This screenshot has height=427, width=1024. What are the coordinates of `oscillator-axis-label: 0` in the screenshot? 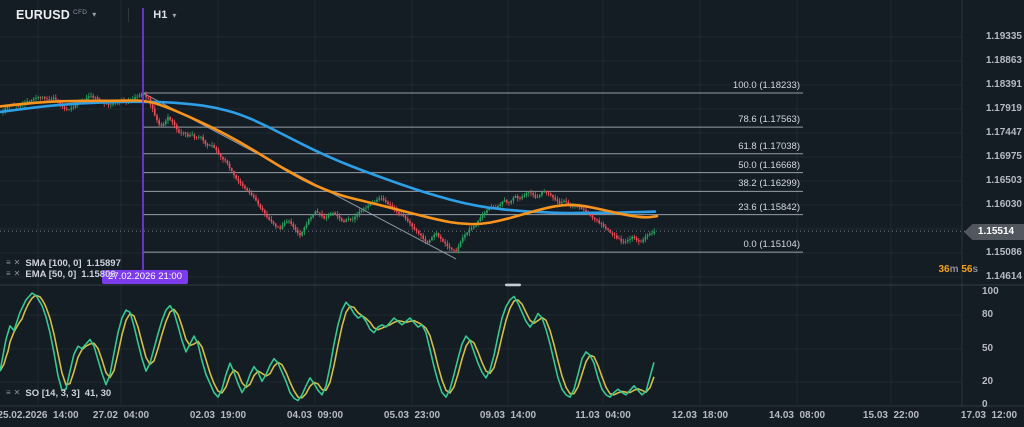 It's located at (985, 404).